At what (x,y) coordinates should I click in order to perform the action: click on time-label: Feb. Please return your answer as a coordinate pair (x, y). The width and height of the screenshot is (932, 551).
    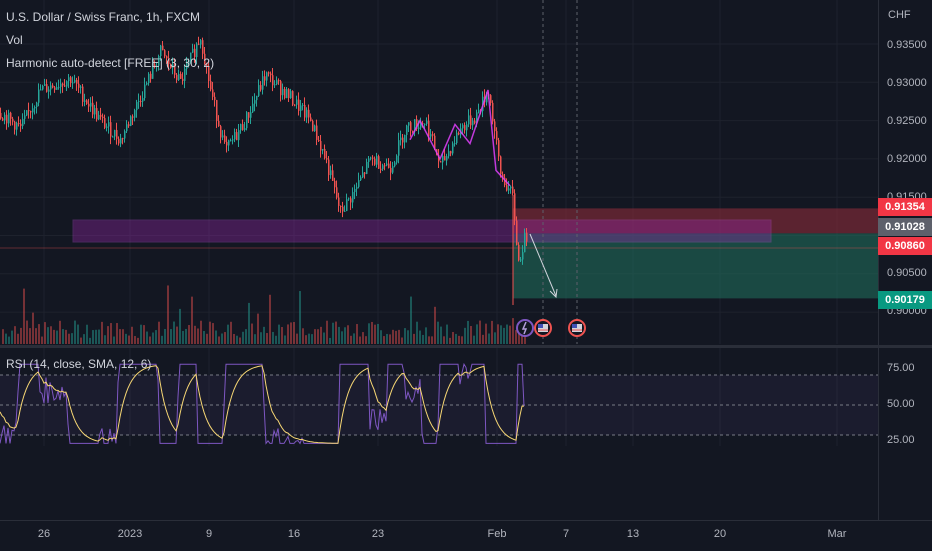
    Looking at the image, I should click on (497, 534).